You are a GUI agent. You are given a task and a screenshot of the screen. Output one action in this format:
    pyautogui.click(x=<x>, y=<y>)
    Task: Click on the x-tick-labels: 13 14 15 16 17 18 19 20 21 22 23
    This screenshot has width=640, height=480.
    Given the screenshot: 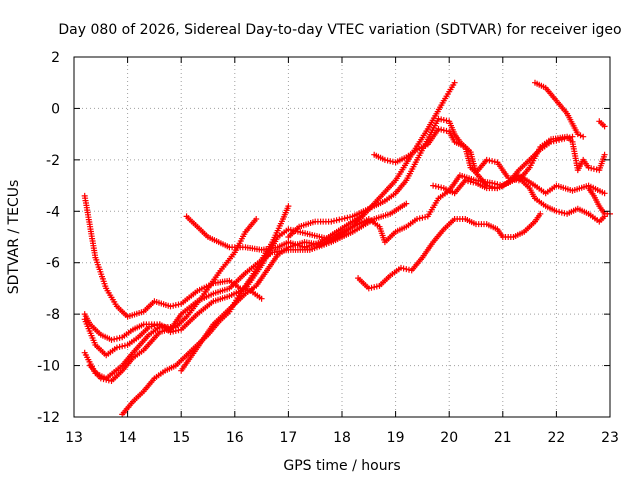 What is the action you would take?
    pyautogui.click(x=342, y=438)
    